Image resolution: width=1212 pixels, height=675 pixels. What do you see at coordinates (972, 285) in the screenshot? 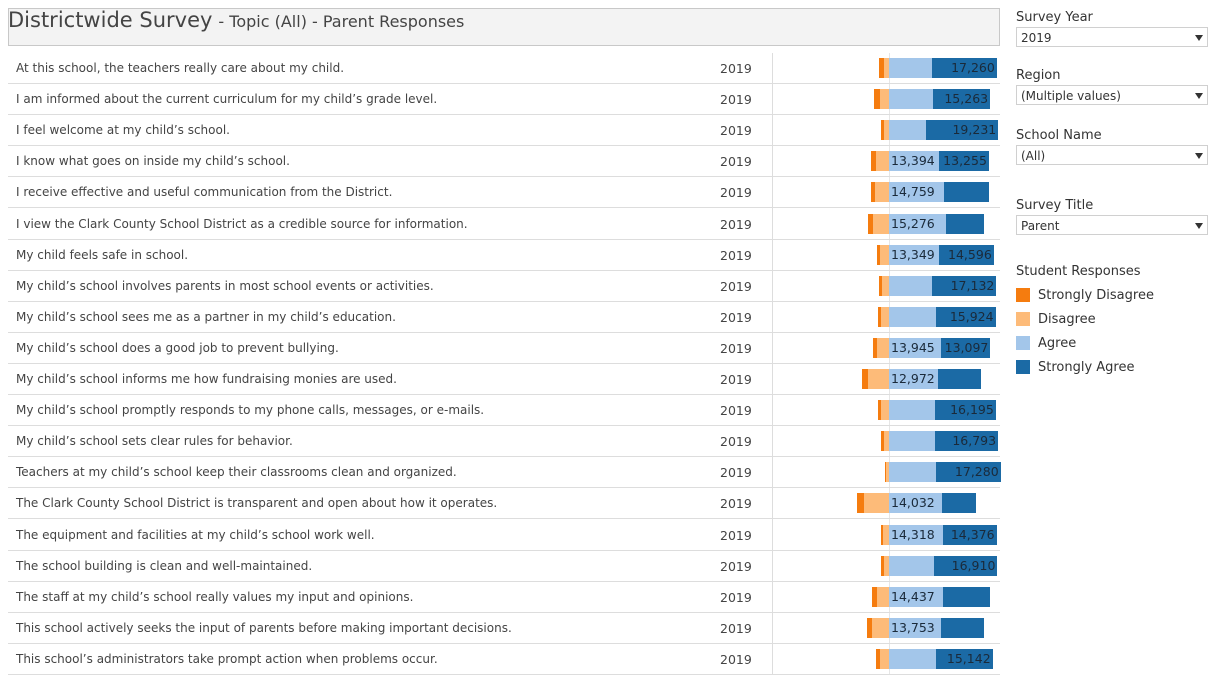
I see `bar-label: 17,132` at bounding box center [972, 285].